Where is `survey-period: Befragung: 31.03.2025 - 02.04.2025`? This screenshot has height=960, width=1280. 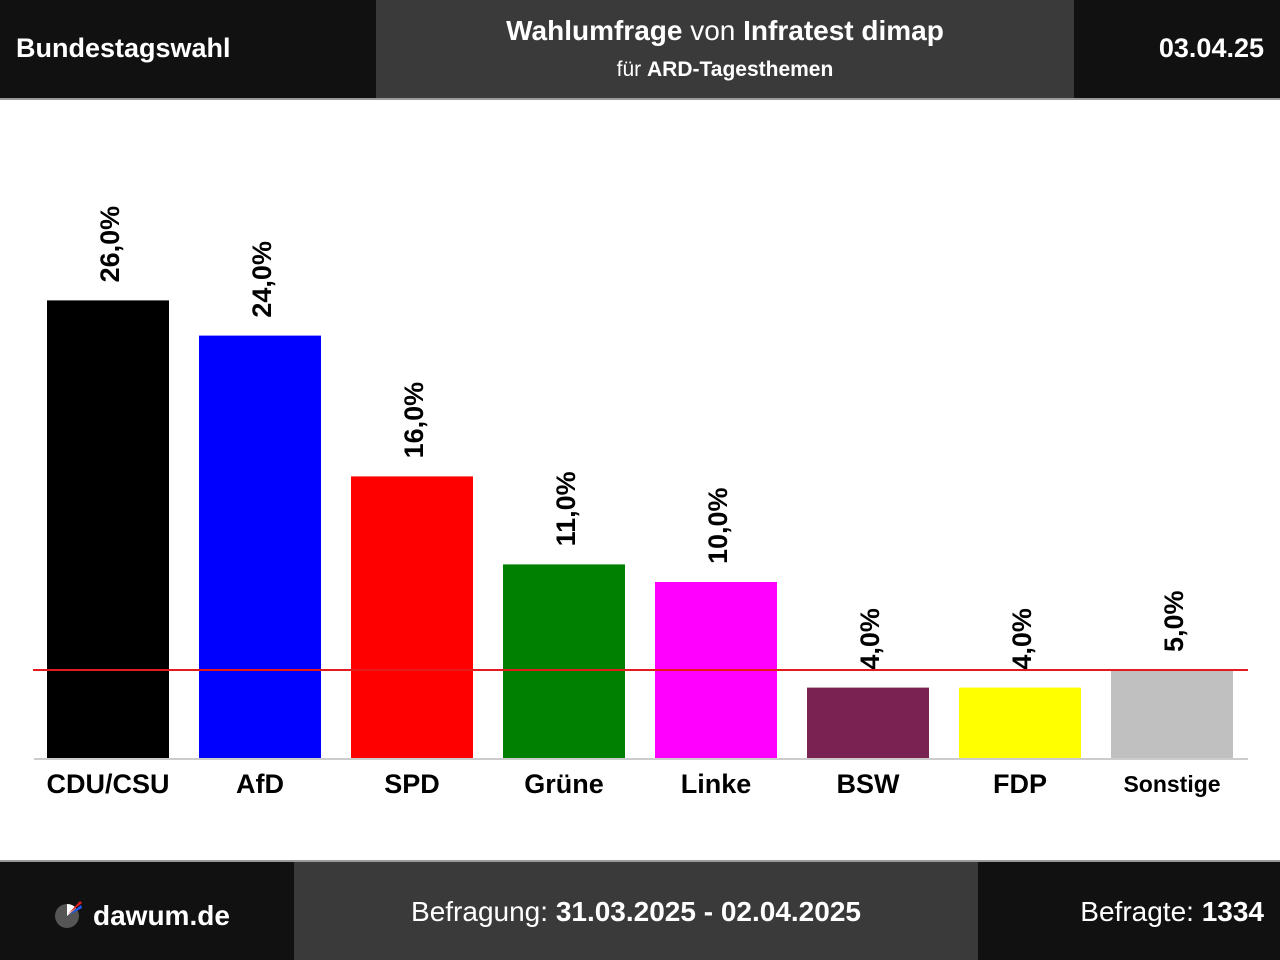
survey-period: Befragung: 31.03.2025 - 02.04.2025 is located at coordinates (636, 912).